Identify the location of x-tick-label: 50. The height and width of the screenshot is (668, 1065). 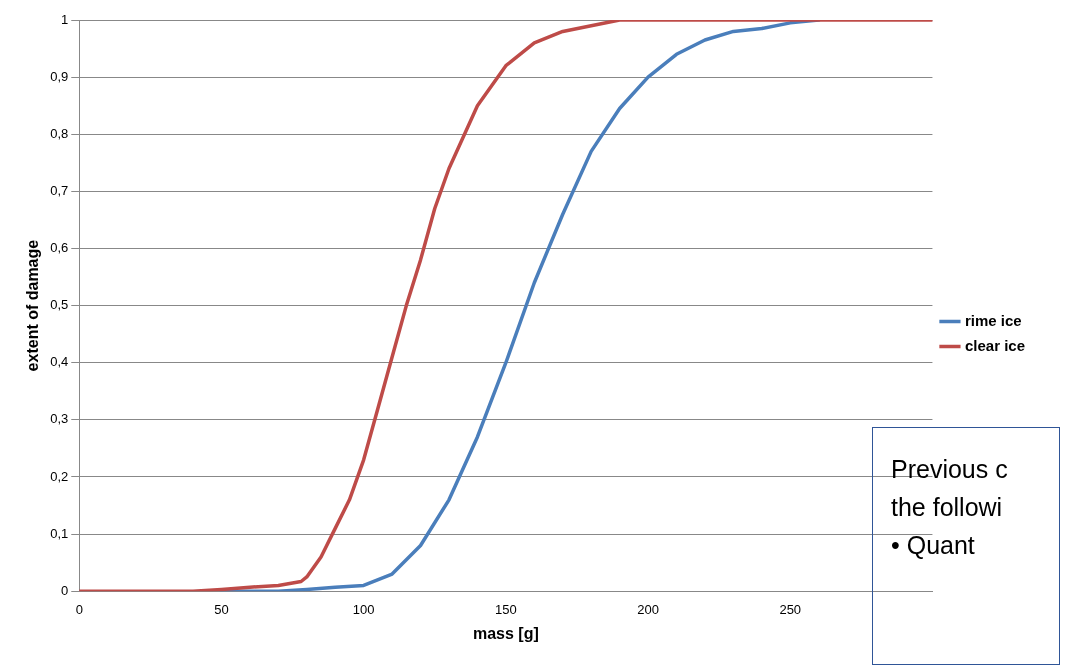
(221, 609).